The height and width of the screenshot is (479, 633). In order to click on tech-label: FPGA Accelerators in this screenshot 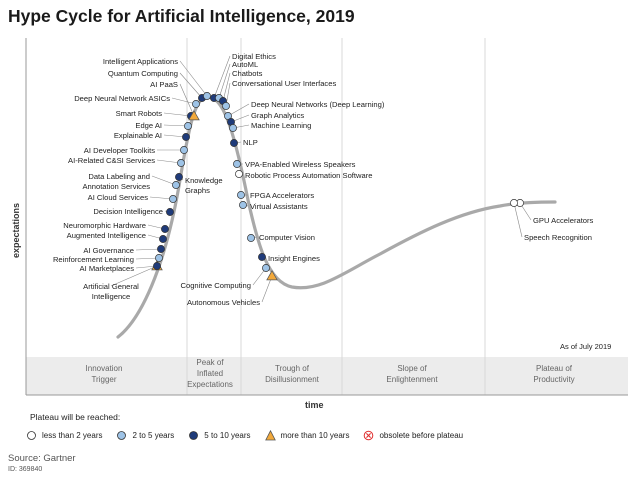, I will do `click(282, 195)`.